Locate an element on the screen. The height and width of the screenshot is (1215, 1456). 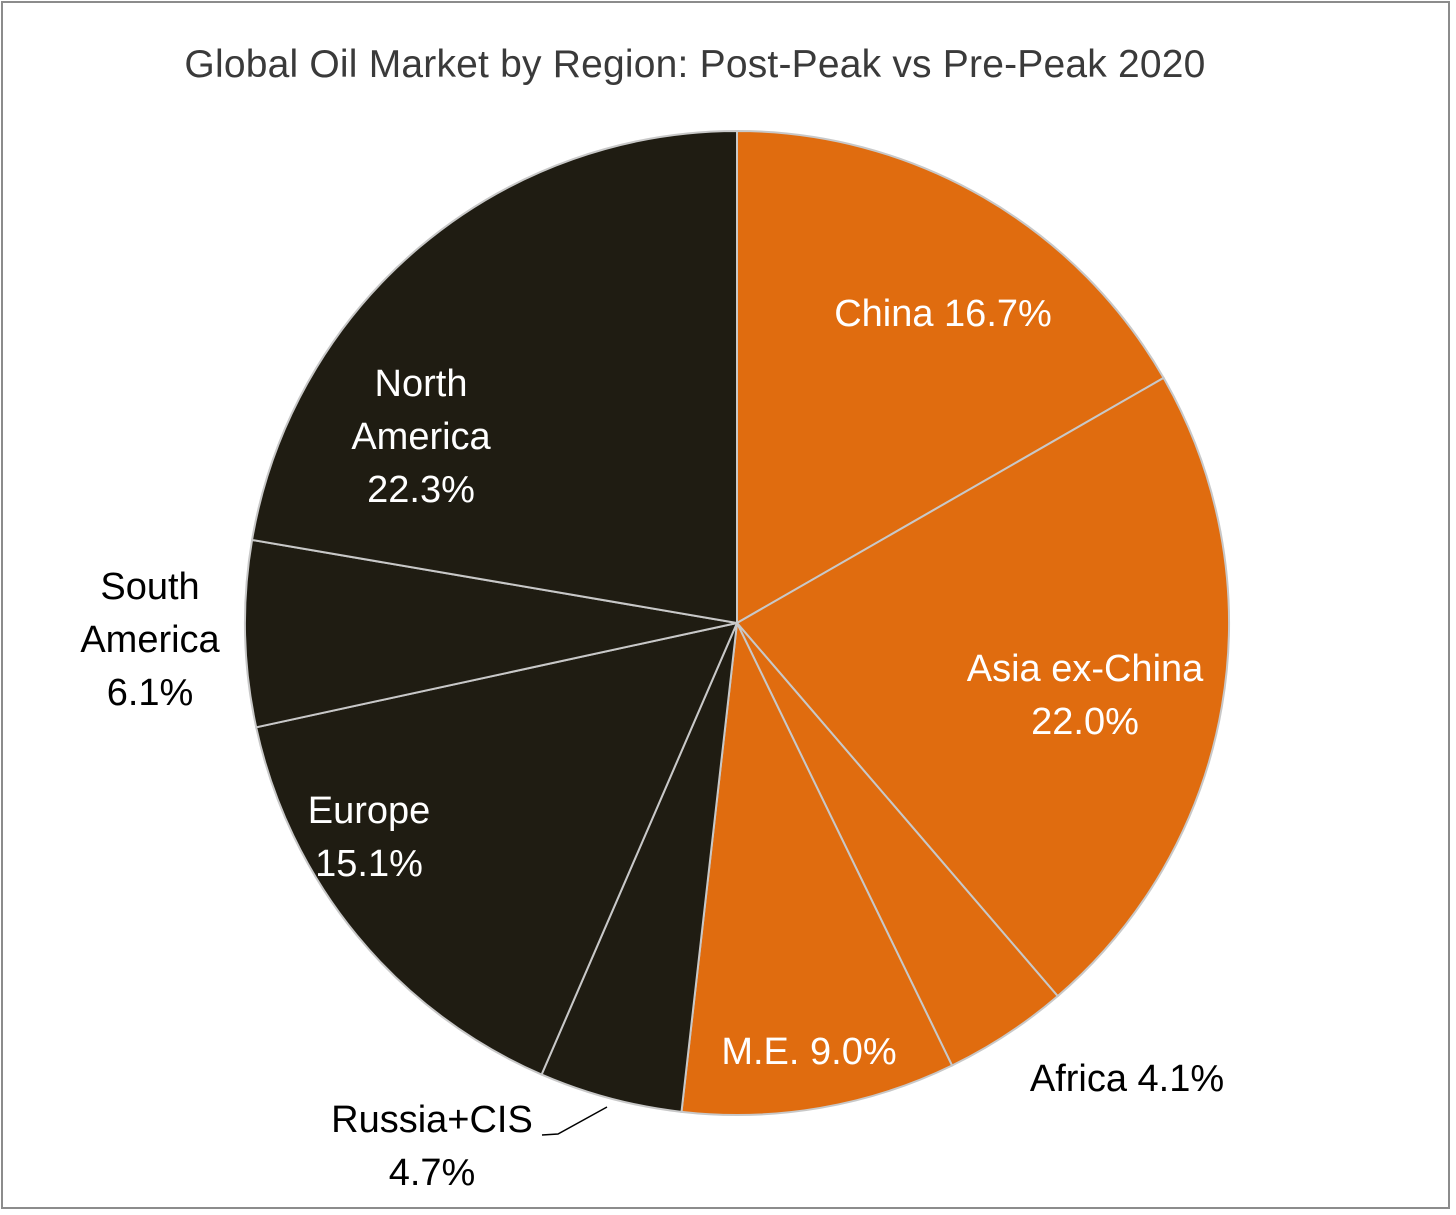
slice-label-line: China 16.7% is located at coordinates (943, 314).